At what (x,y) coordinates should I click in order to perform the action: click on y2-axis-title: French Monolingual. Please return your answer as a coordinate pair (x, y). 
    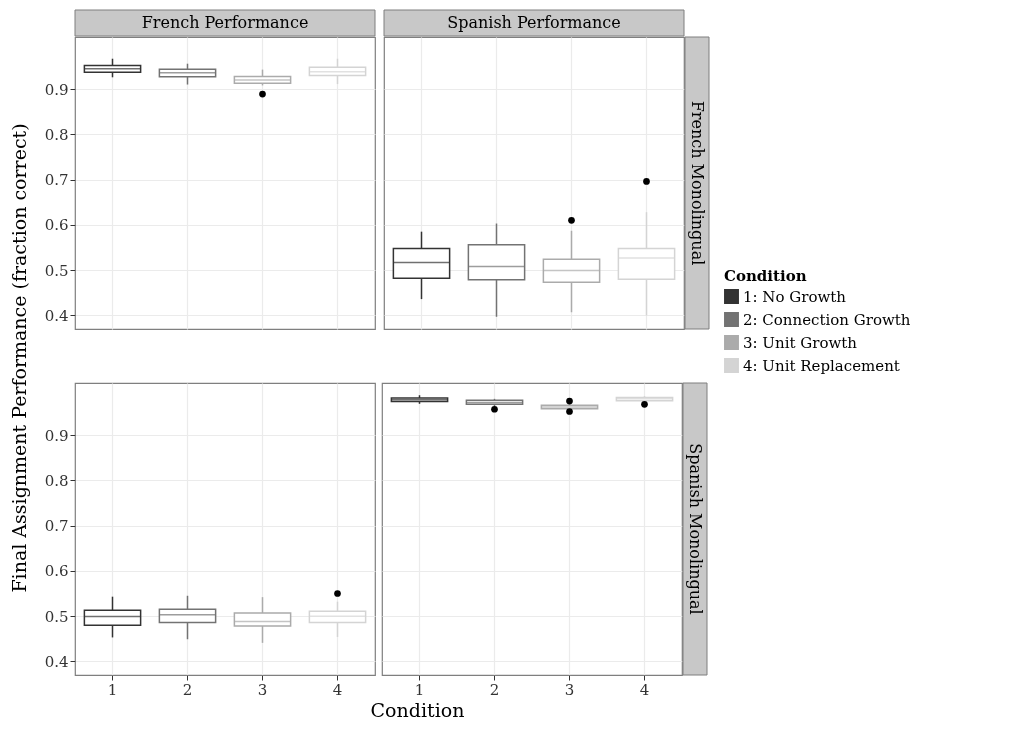
    Looking at the image, I should click on (697, 183).